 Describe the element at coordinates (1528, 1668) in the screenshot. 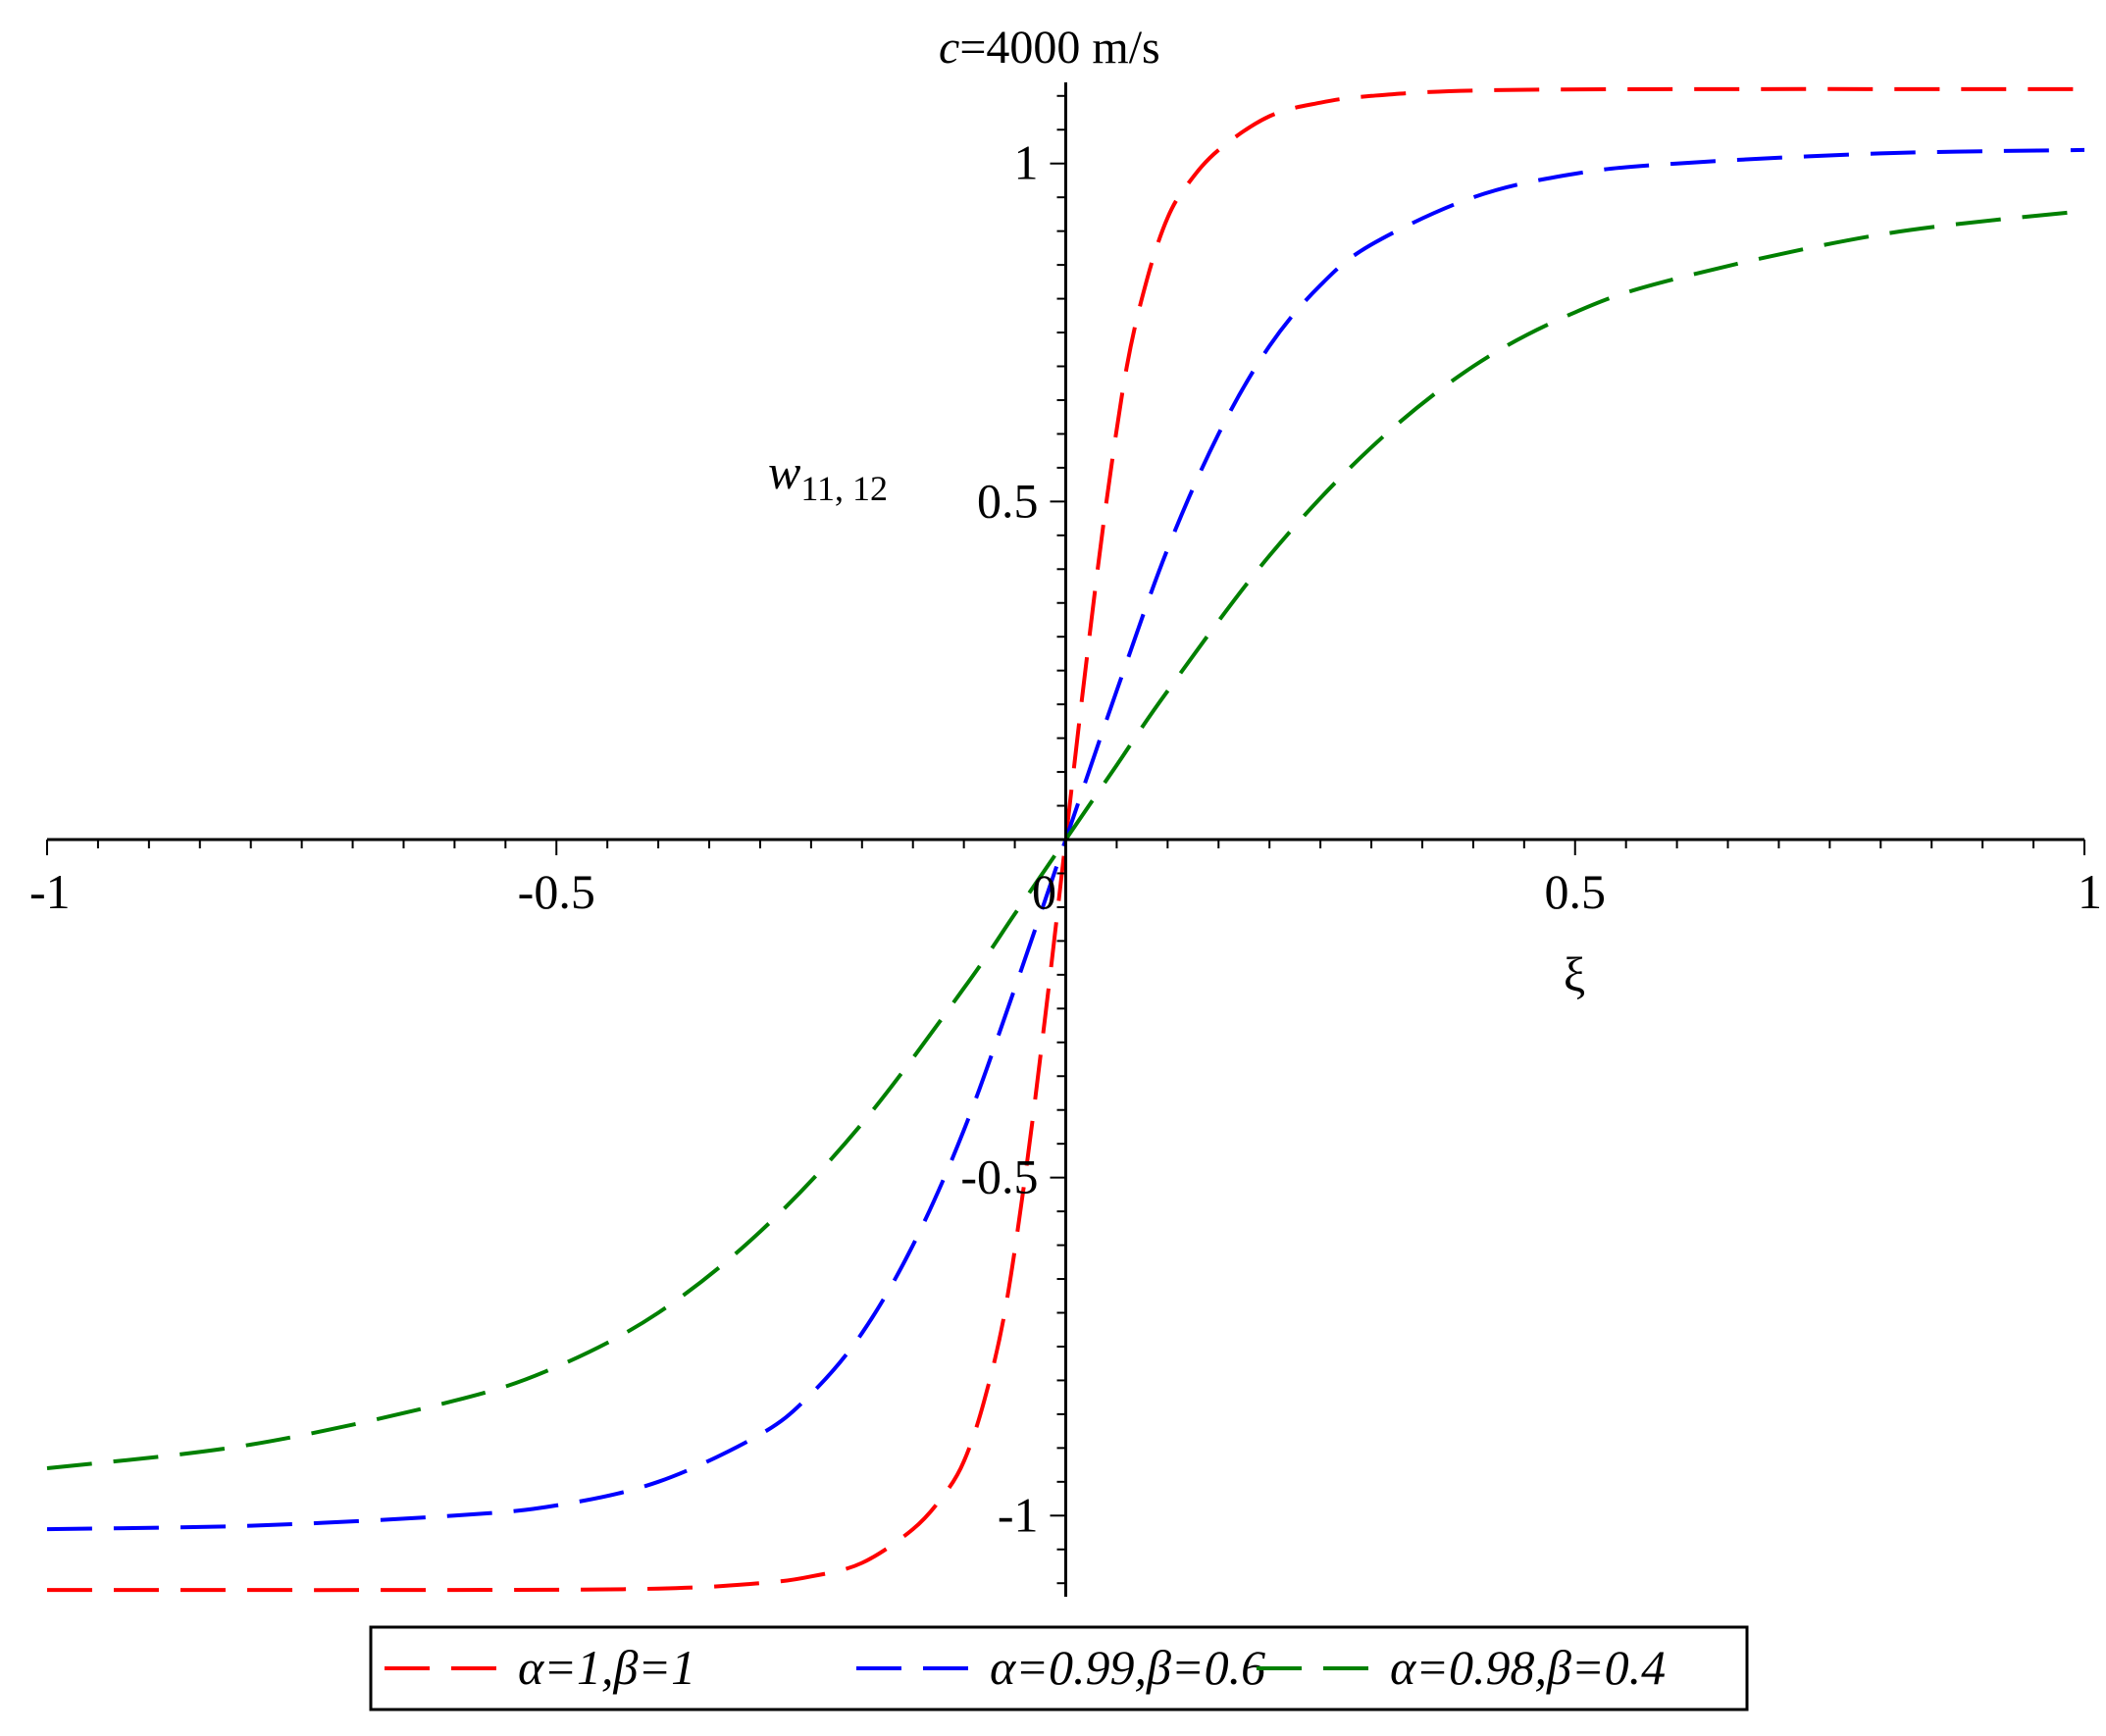

I see `legend-label-3: α=0.98,β=0.4` at that location.